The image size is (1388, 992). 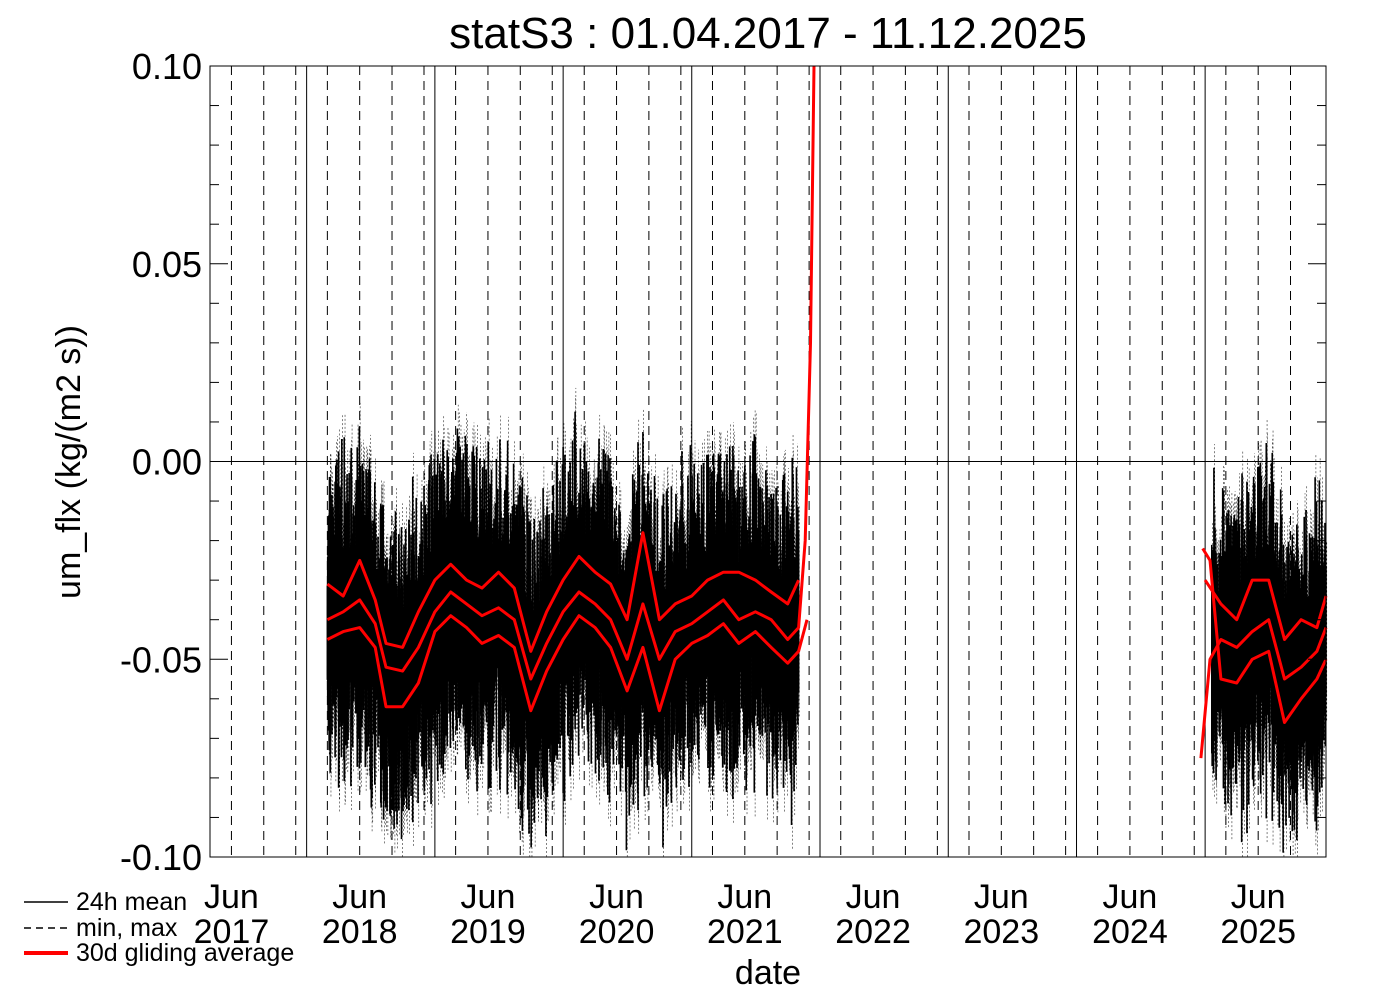 I want to click on x-tick-year: 2017, so click(x=232, y=932).